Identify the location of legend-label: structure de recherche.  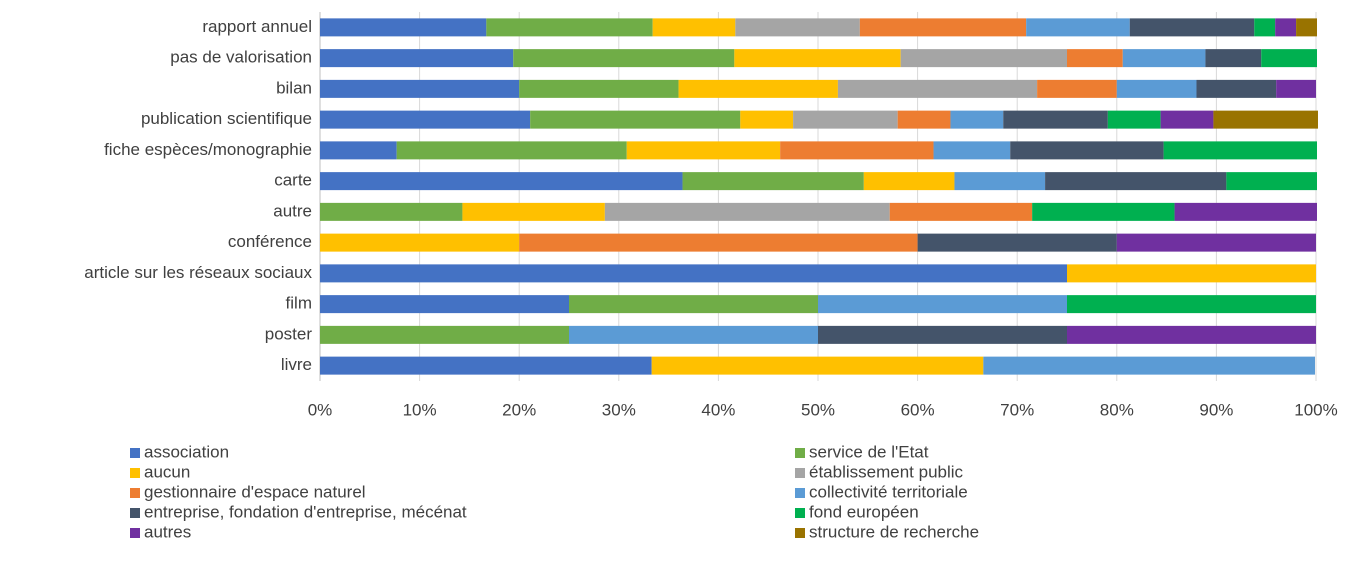
(894, 531).